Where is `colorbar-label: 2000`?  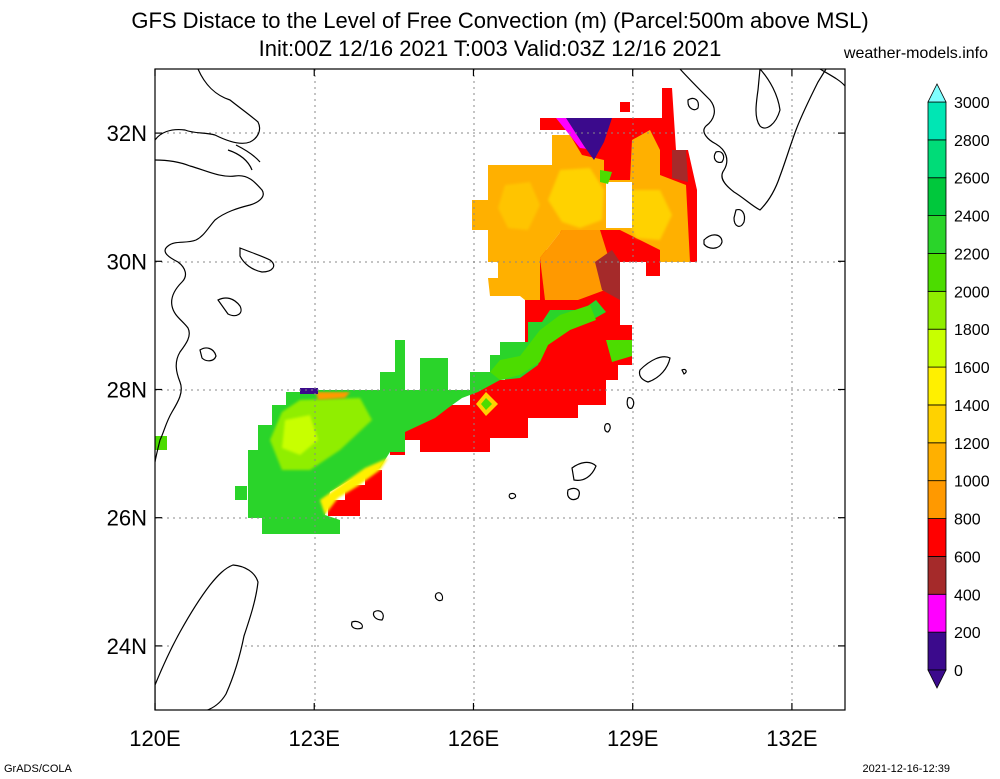 colorbar-label: 2000 is located at coordinates (972, 292).